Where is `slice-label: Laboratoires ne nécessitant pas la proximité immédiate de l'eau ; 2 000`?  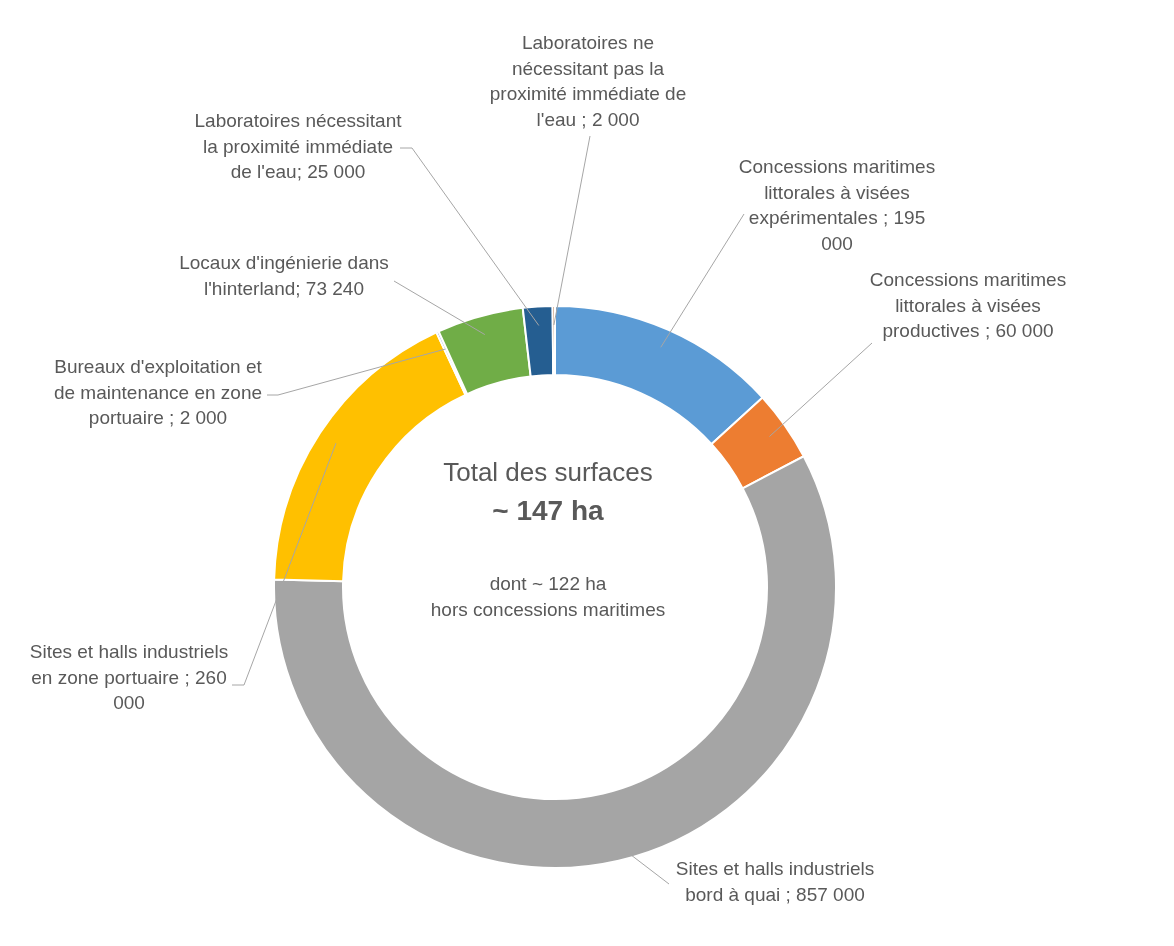 slice-label: Laboratoires ne nécessitant pas la proximité immédiate de l'eau ; 2 000 is located at coordinates (588, 81).